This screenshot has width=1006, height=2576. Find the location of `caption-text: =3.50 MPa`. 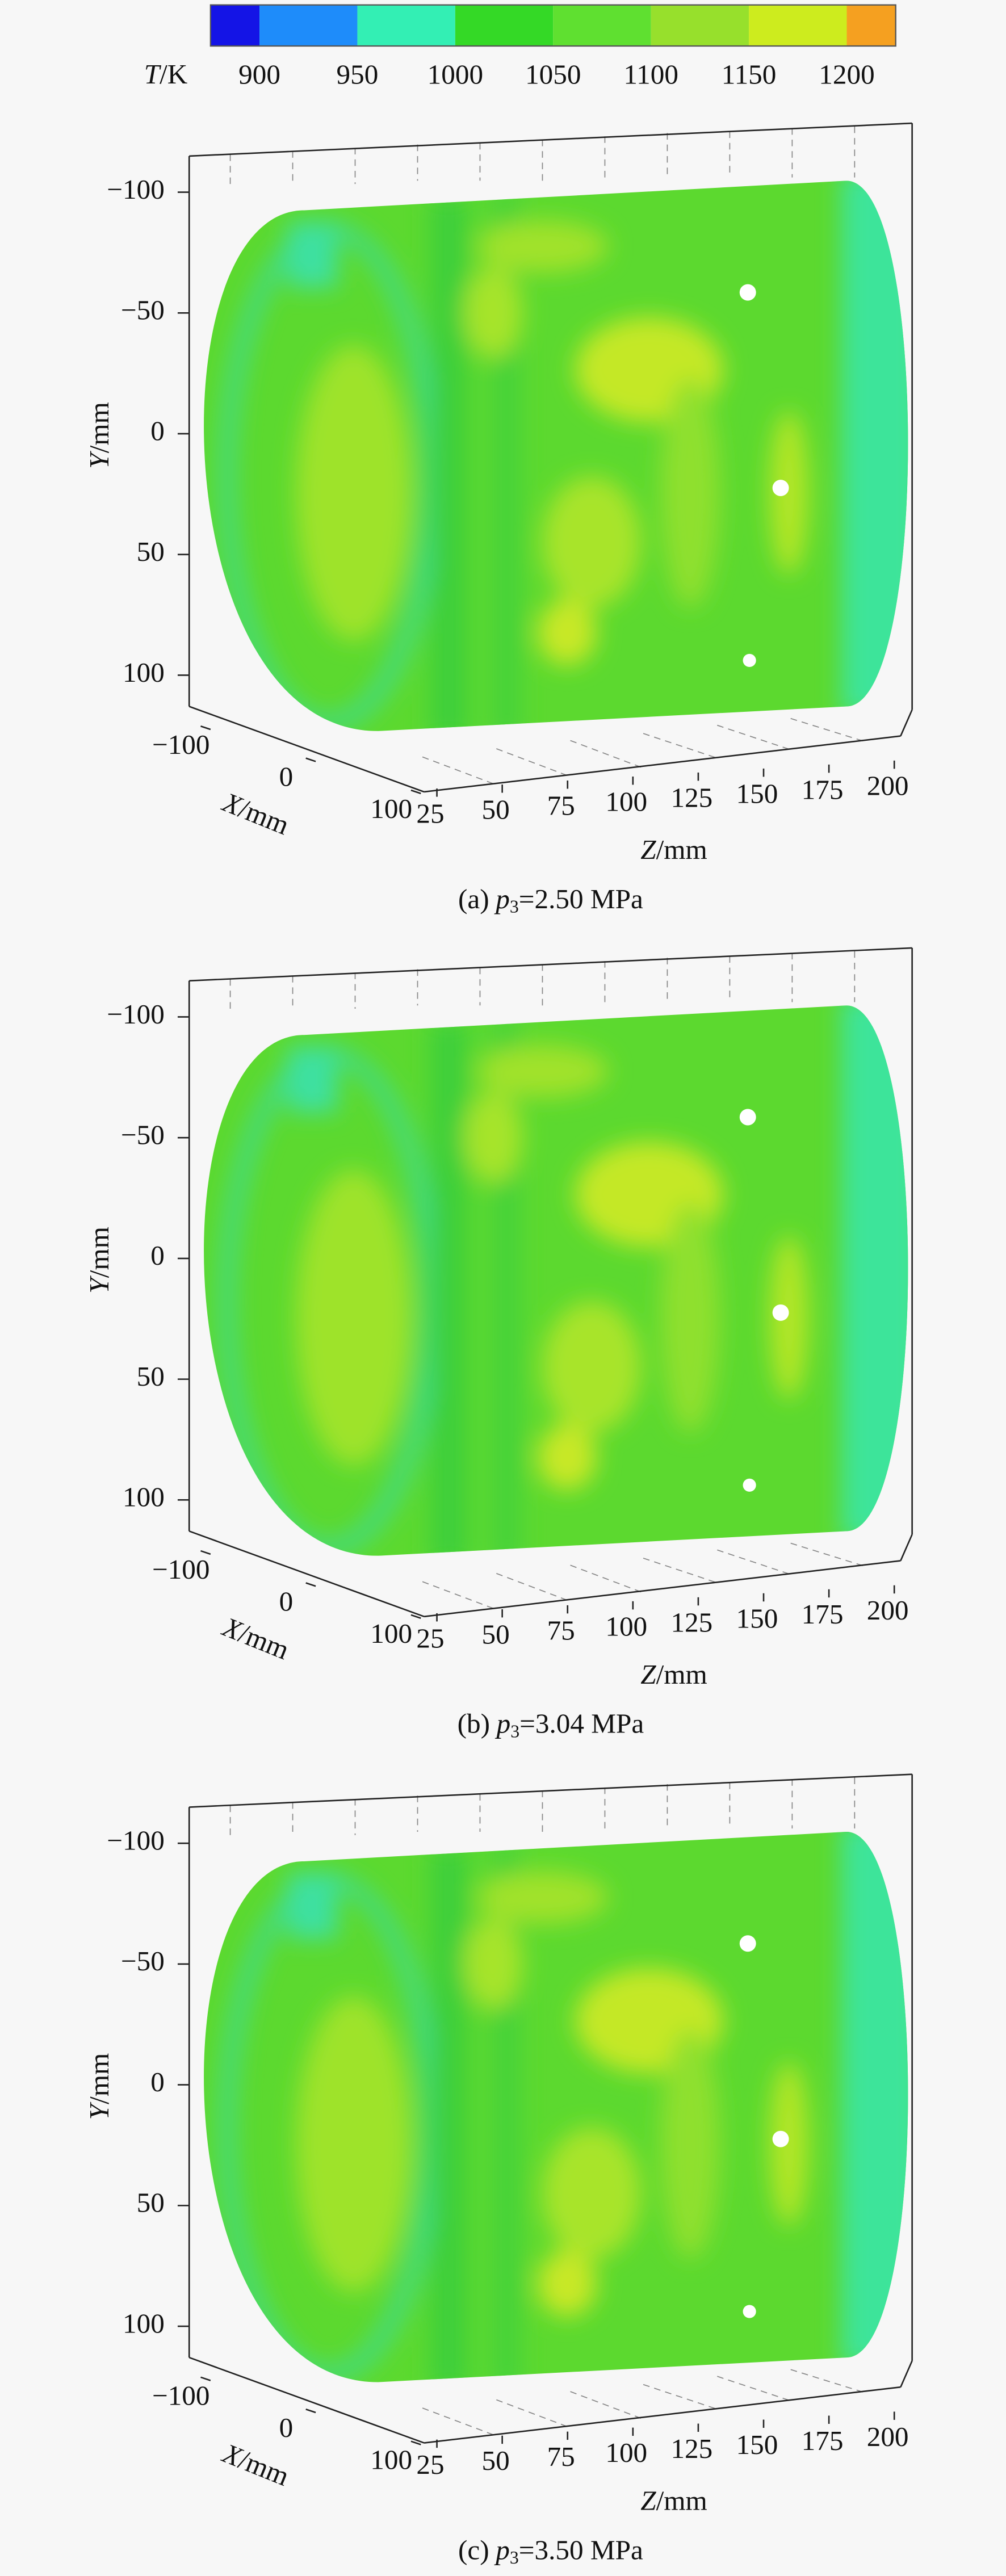

caption-text: =3.50 MPa is located at coordinates (581, 2551).